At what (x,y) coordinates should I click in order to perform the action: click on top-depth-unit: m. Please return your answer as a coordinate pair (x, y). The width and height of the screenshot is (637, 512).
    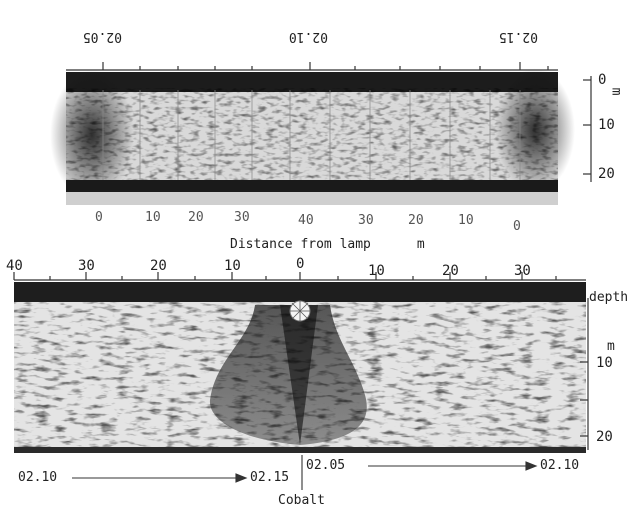
    Looking at the image, I should click on (616, 91).